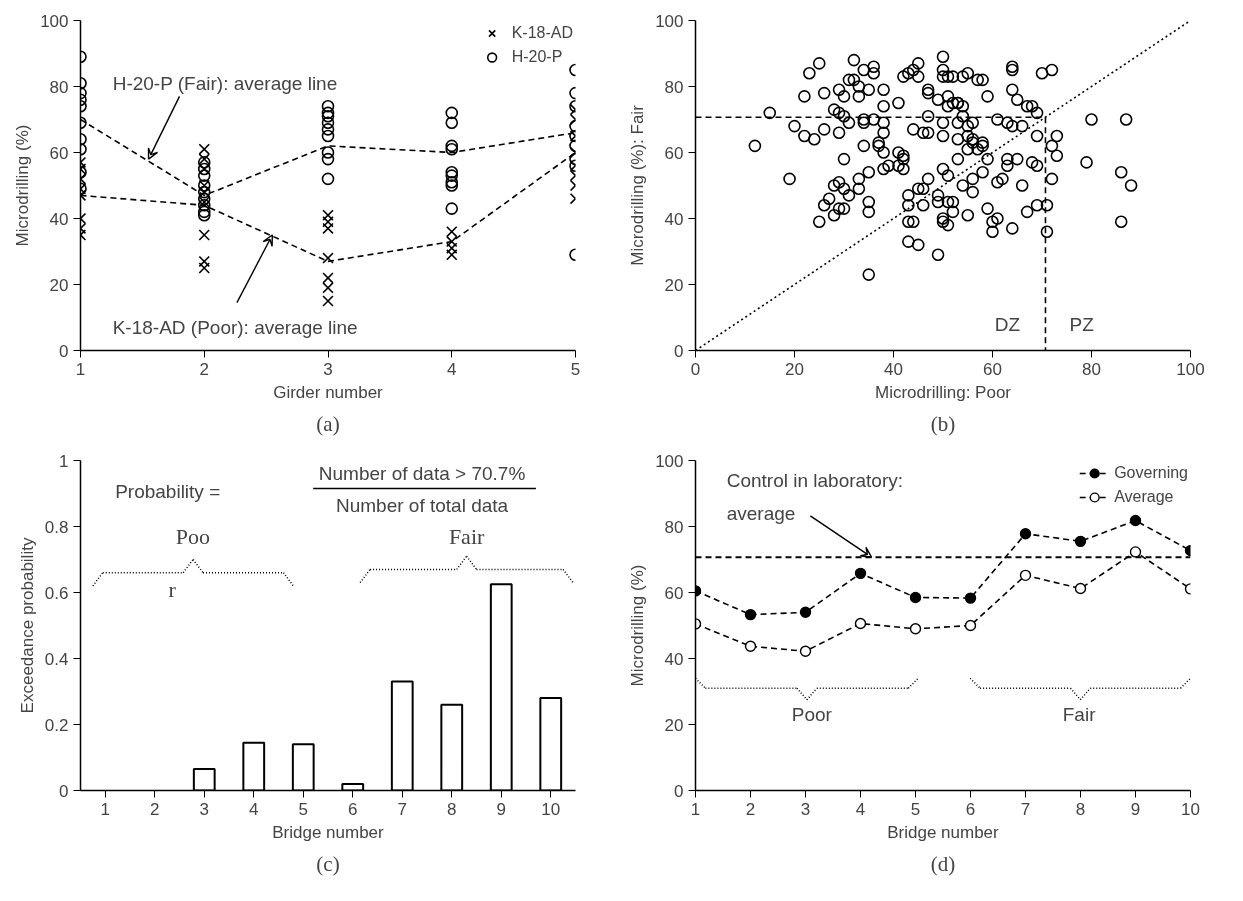 Image resolution: width=1243 pixels, height=901 pixels. What do you see at coordinates (192, 536) in the screenshot?
I see `annotation: Poo` at bounding box center [192, 536].